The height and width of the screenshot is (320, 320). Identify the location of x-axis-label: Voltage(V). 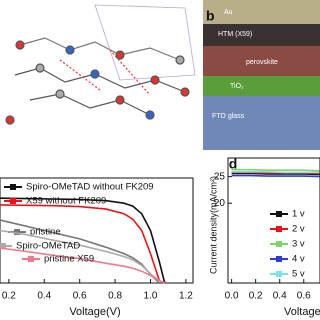
(94, 312).